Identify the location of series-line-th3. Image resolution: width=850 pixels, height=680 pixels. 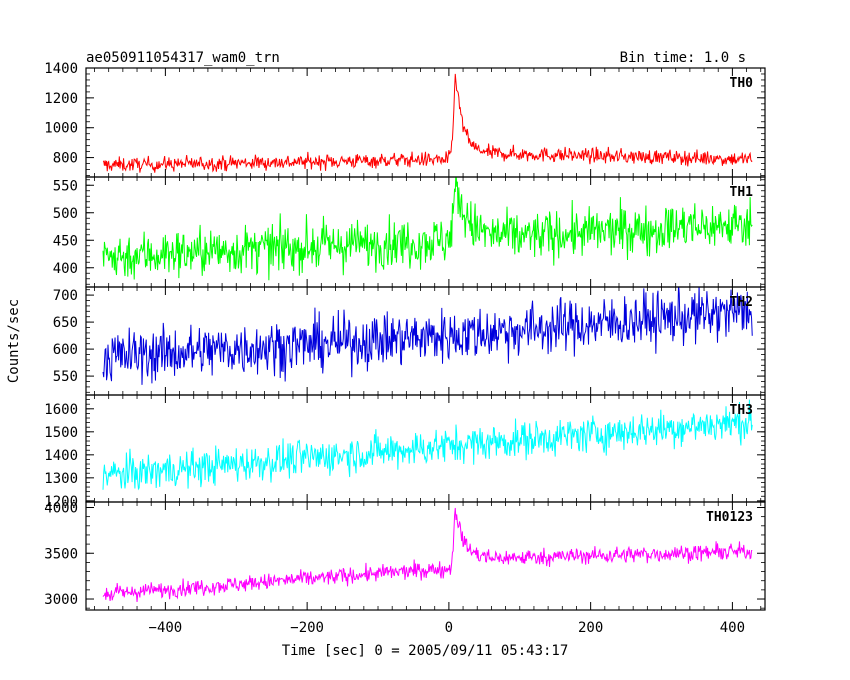
(427, 445).